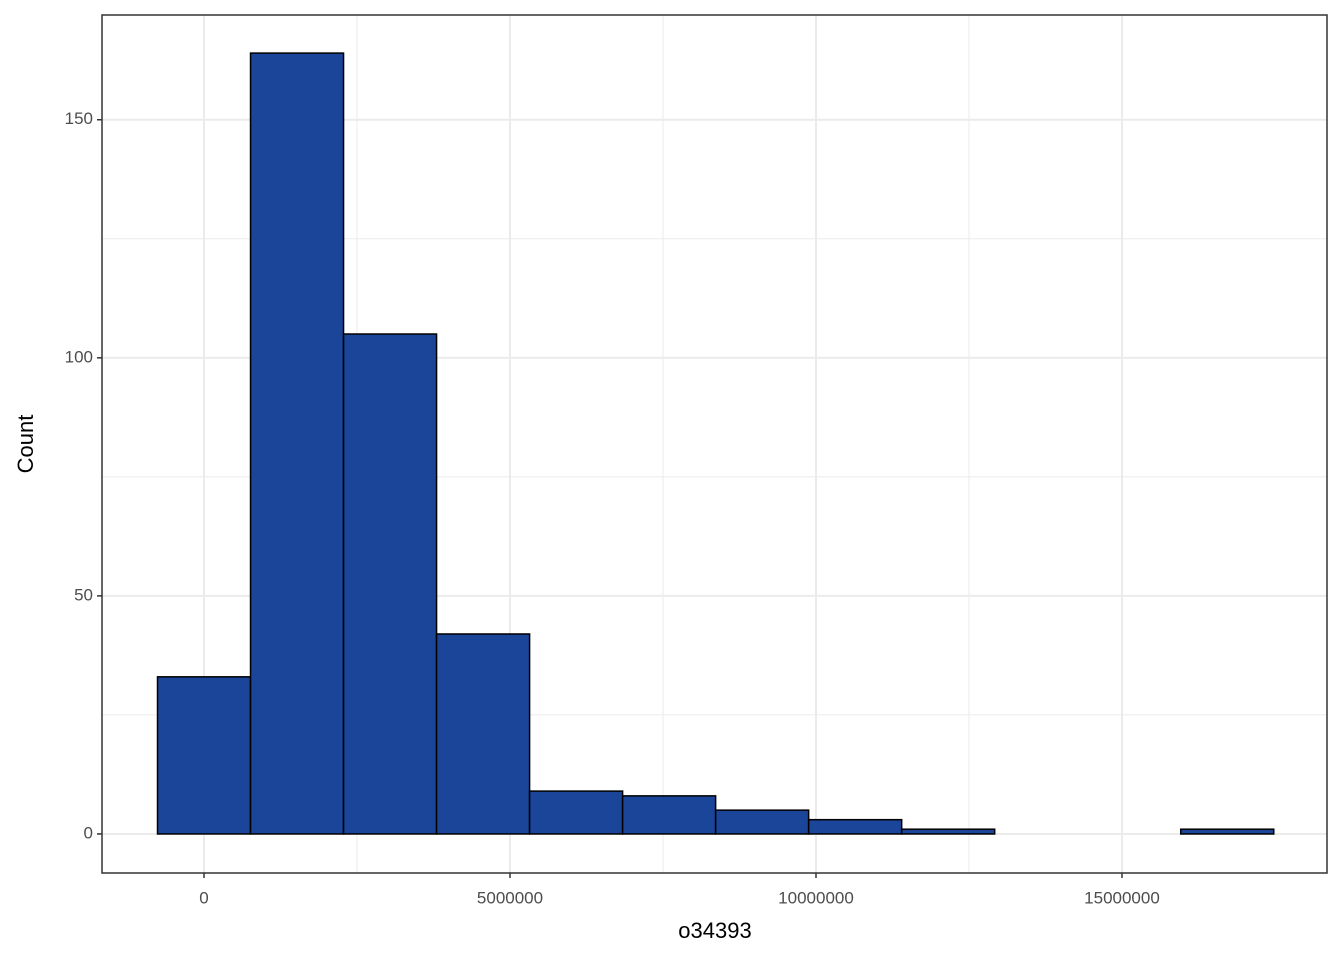  Describe the element at coordinates (816, 897) in the screenshot. I see `x-tick-label: 10000000` at that location.